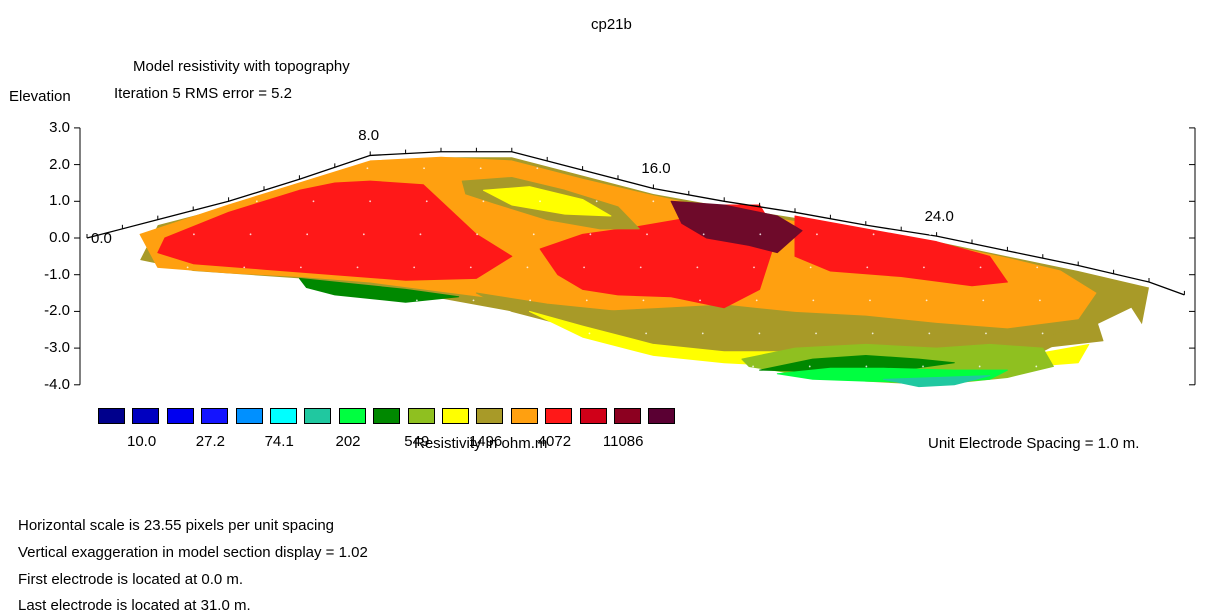 Image resolution: width=1217 pixels, height=615 pixels. I want to click on y-tick-label: 3.0, so click(59, 127).